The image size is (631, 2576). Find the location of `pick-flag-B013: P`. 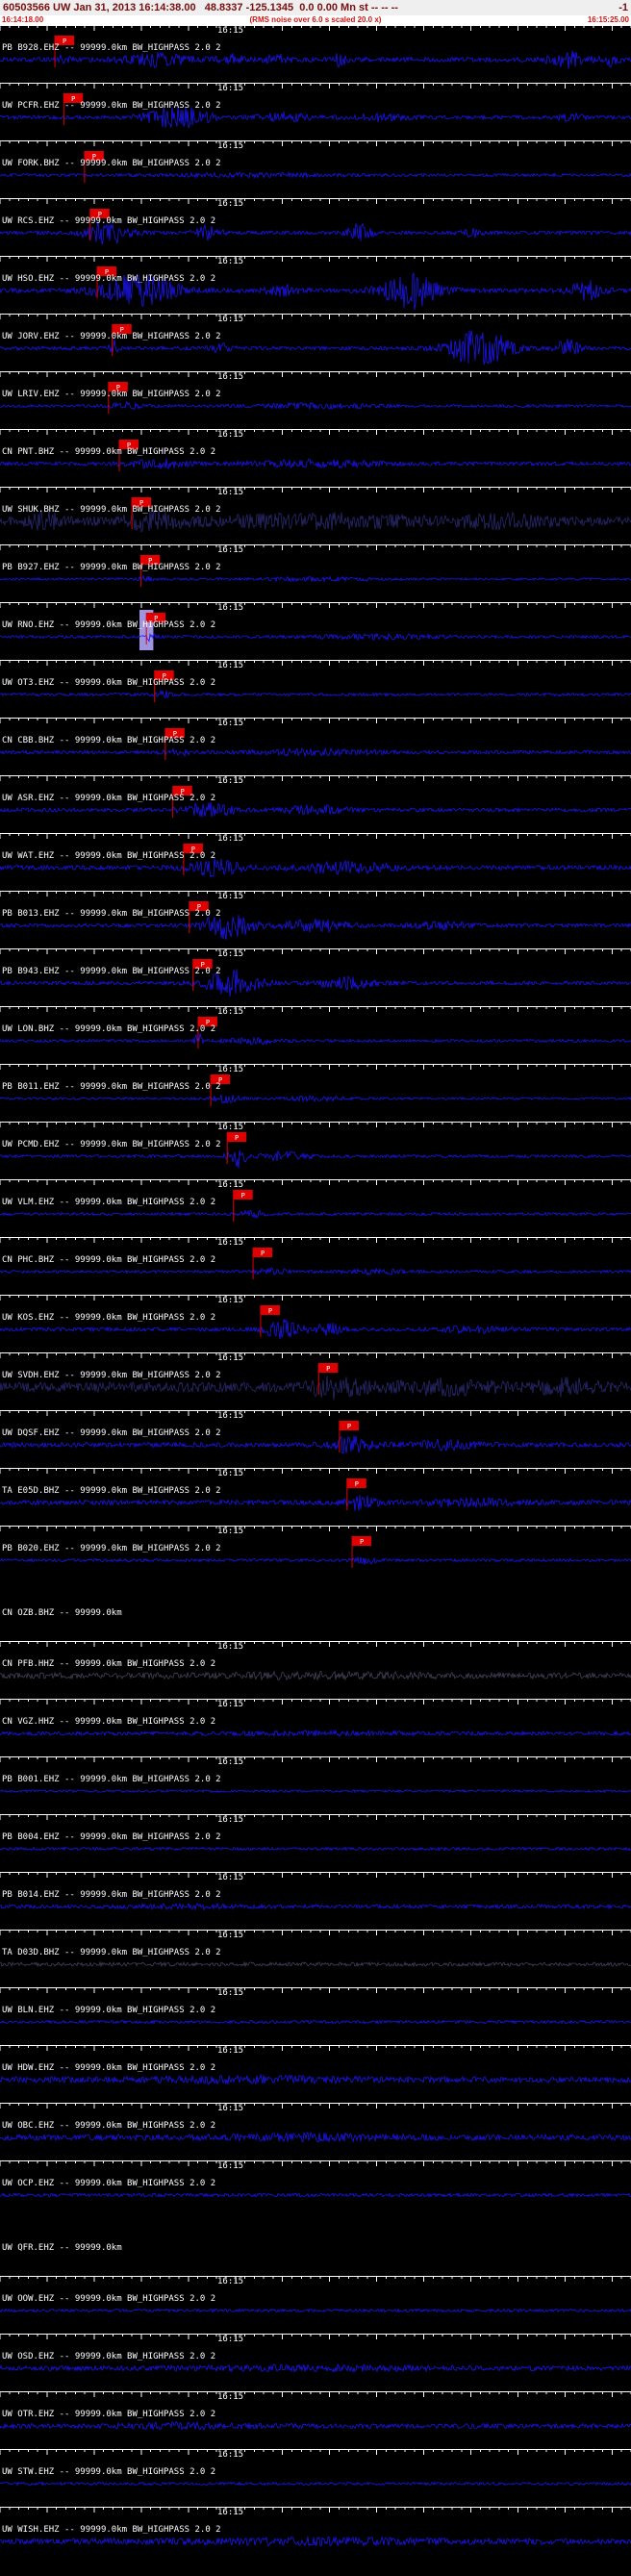

pick-flag-B013: P is located at coordinates (199, 917).